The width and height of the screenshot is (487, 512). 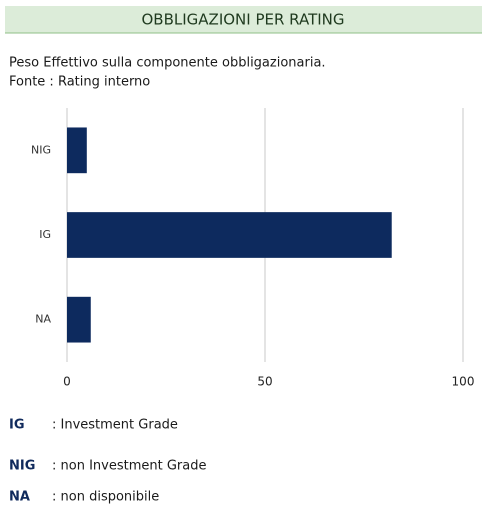 What do you see at coordinates (17, 425) in the screenshot?
I see `note-abbr: IG` at bounding box center [17, 425].